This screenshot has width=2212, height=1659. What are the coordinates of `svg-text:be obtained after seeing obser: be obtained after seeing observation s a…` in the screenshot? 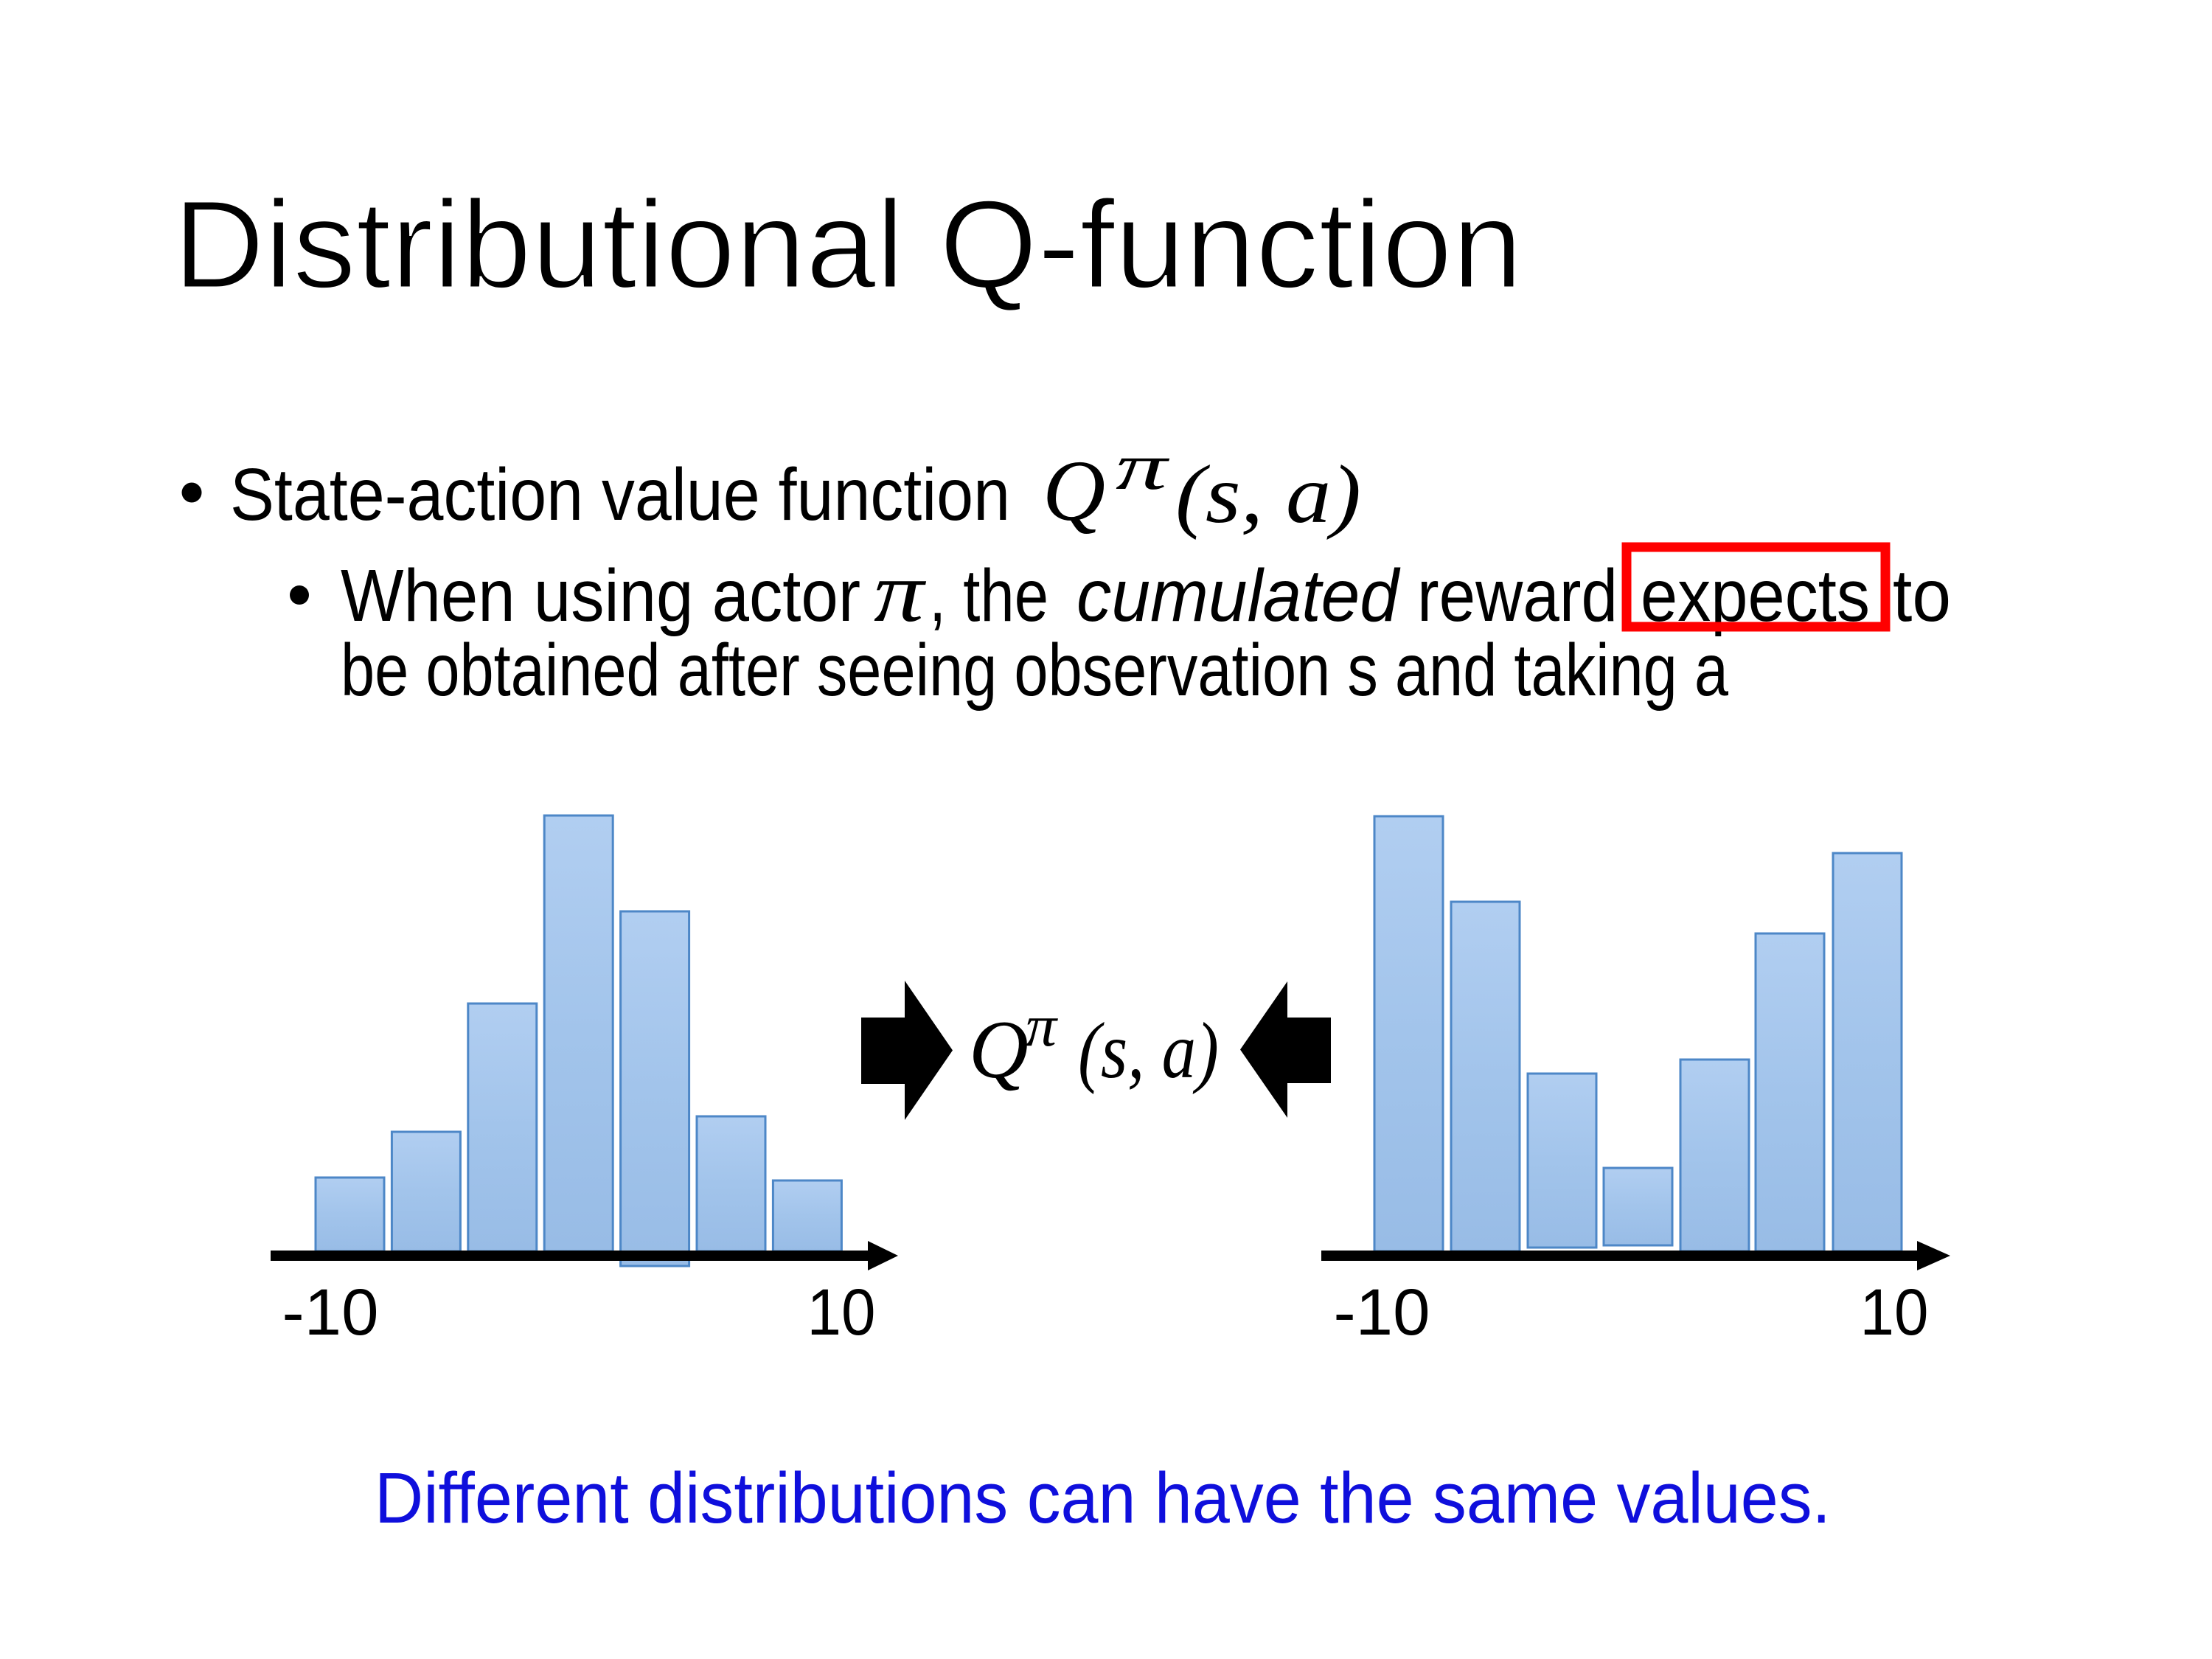 It's located at (1034, 670).